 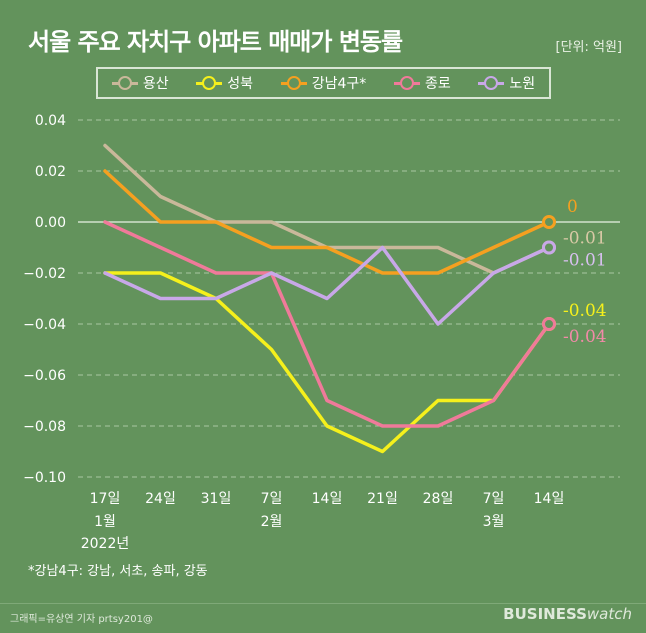 I want to click on x-sub-label: 3월, so click(x=494, y=522).